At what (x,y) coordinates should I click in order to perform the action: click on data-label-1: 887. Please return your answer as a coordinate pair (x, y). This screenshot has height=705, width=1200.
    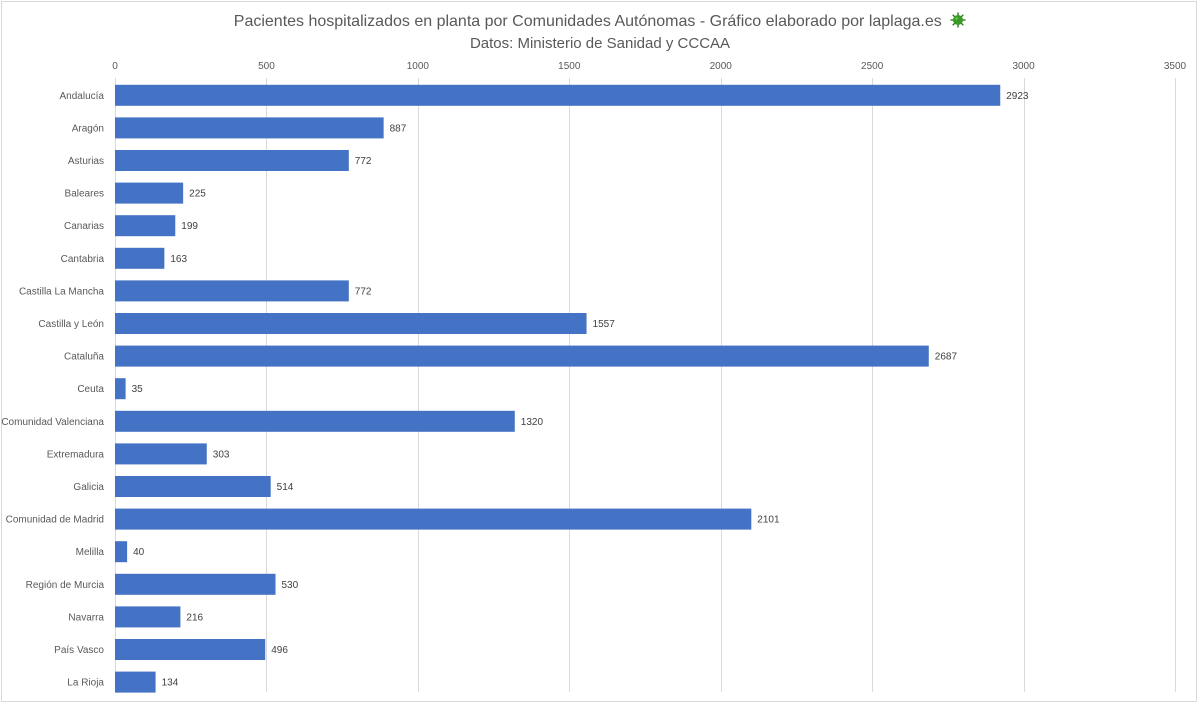
    Looking at the image, I should click on (398, 128).